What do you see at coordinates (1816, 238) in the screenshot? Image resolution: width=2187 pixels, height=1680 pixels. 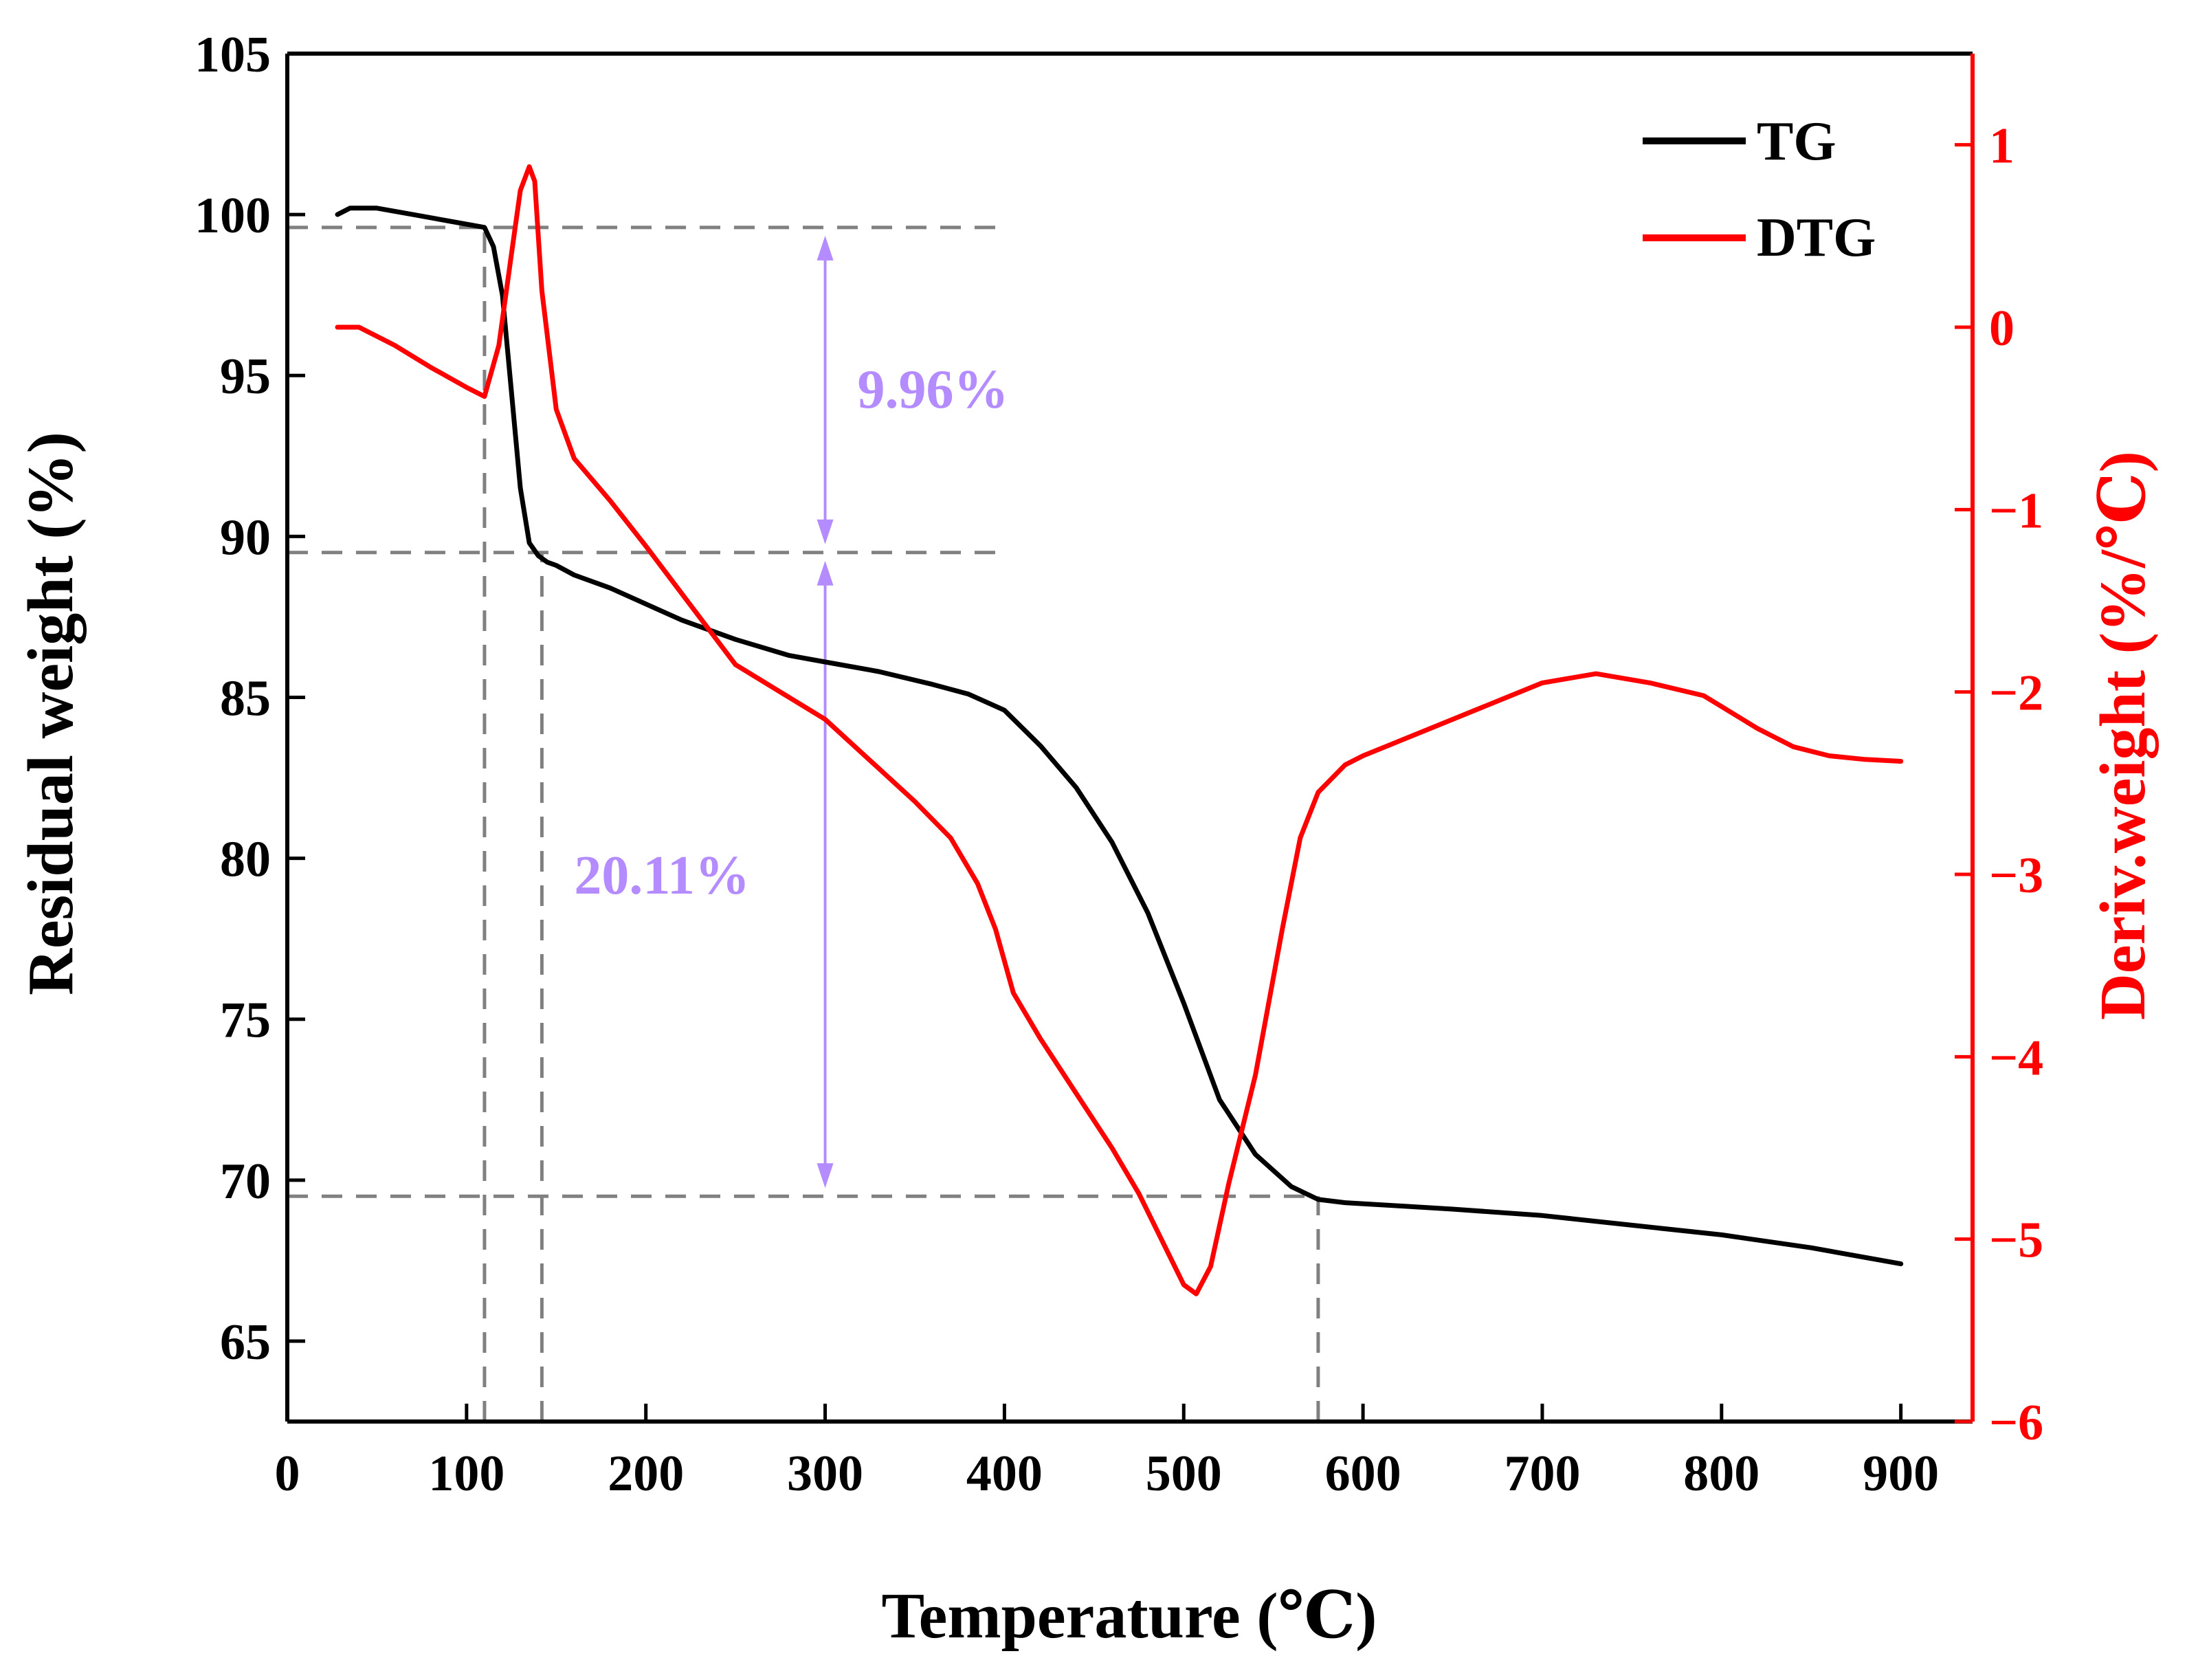 I see `legend-label-dtg: DTG` at bounding box center [1816, 238].